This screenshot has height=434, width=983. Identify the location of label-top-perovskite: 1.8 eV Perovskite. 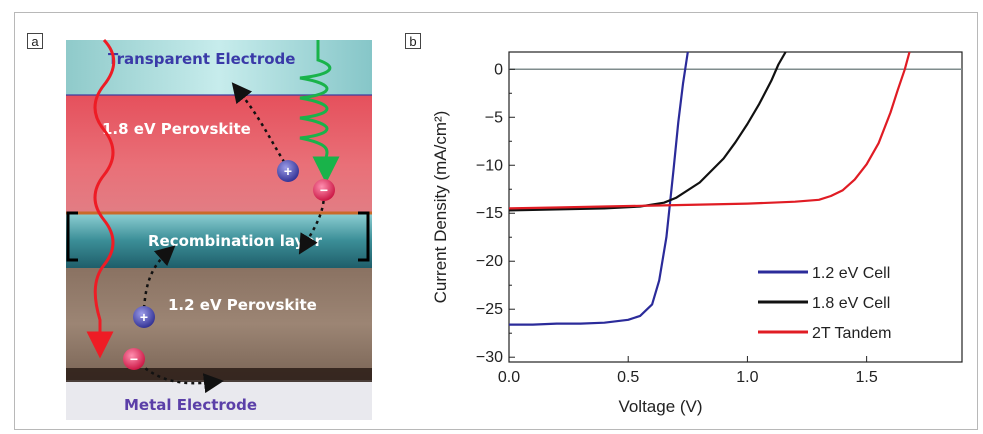
(176, 129).